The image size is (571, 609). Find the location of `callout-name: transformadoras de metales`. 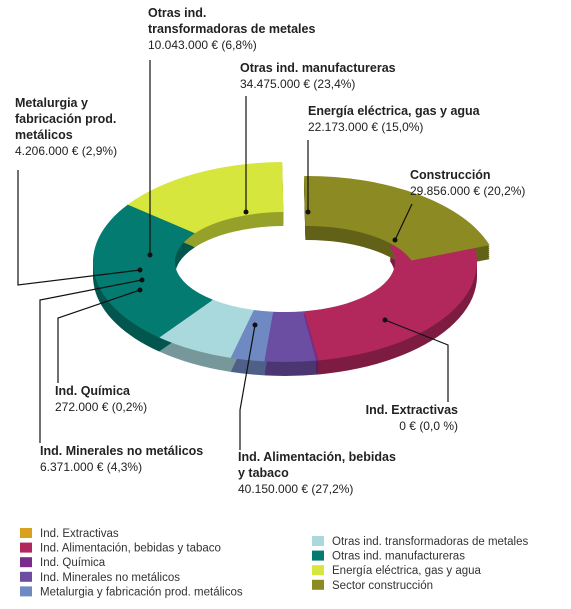

callout-name: transformadoras de metales is located at coordinates (231, 29).